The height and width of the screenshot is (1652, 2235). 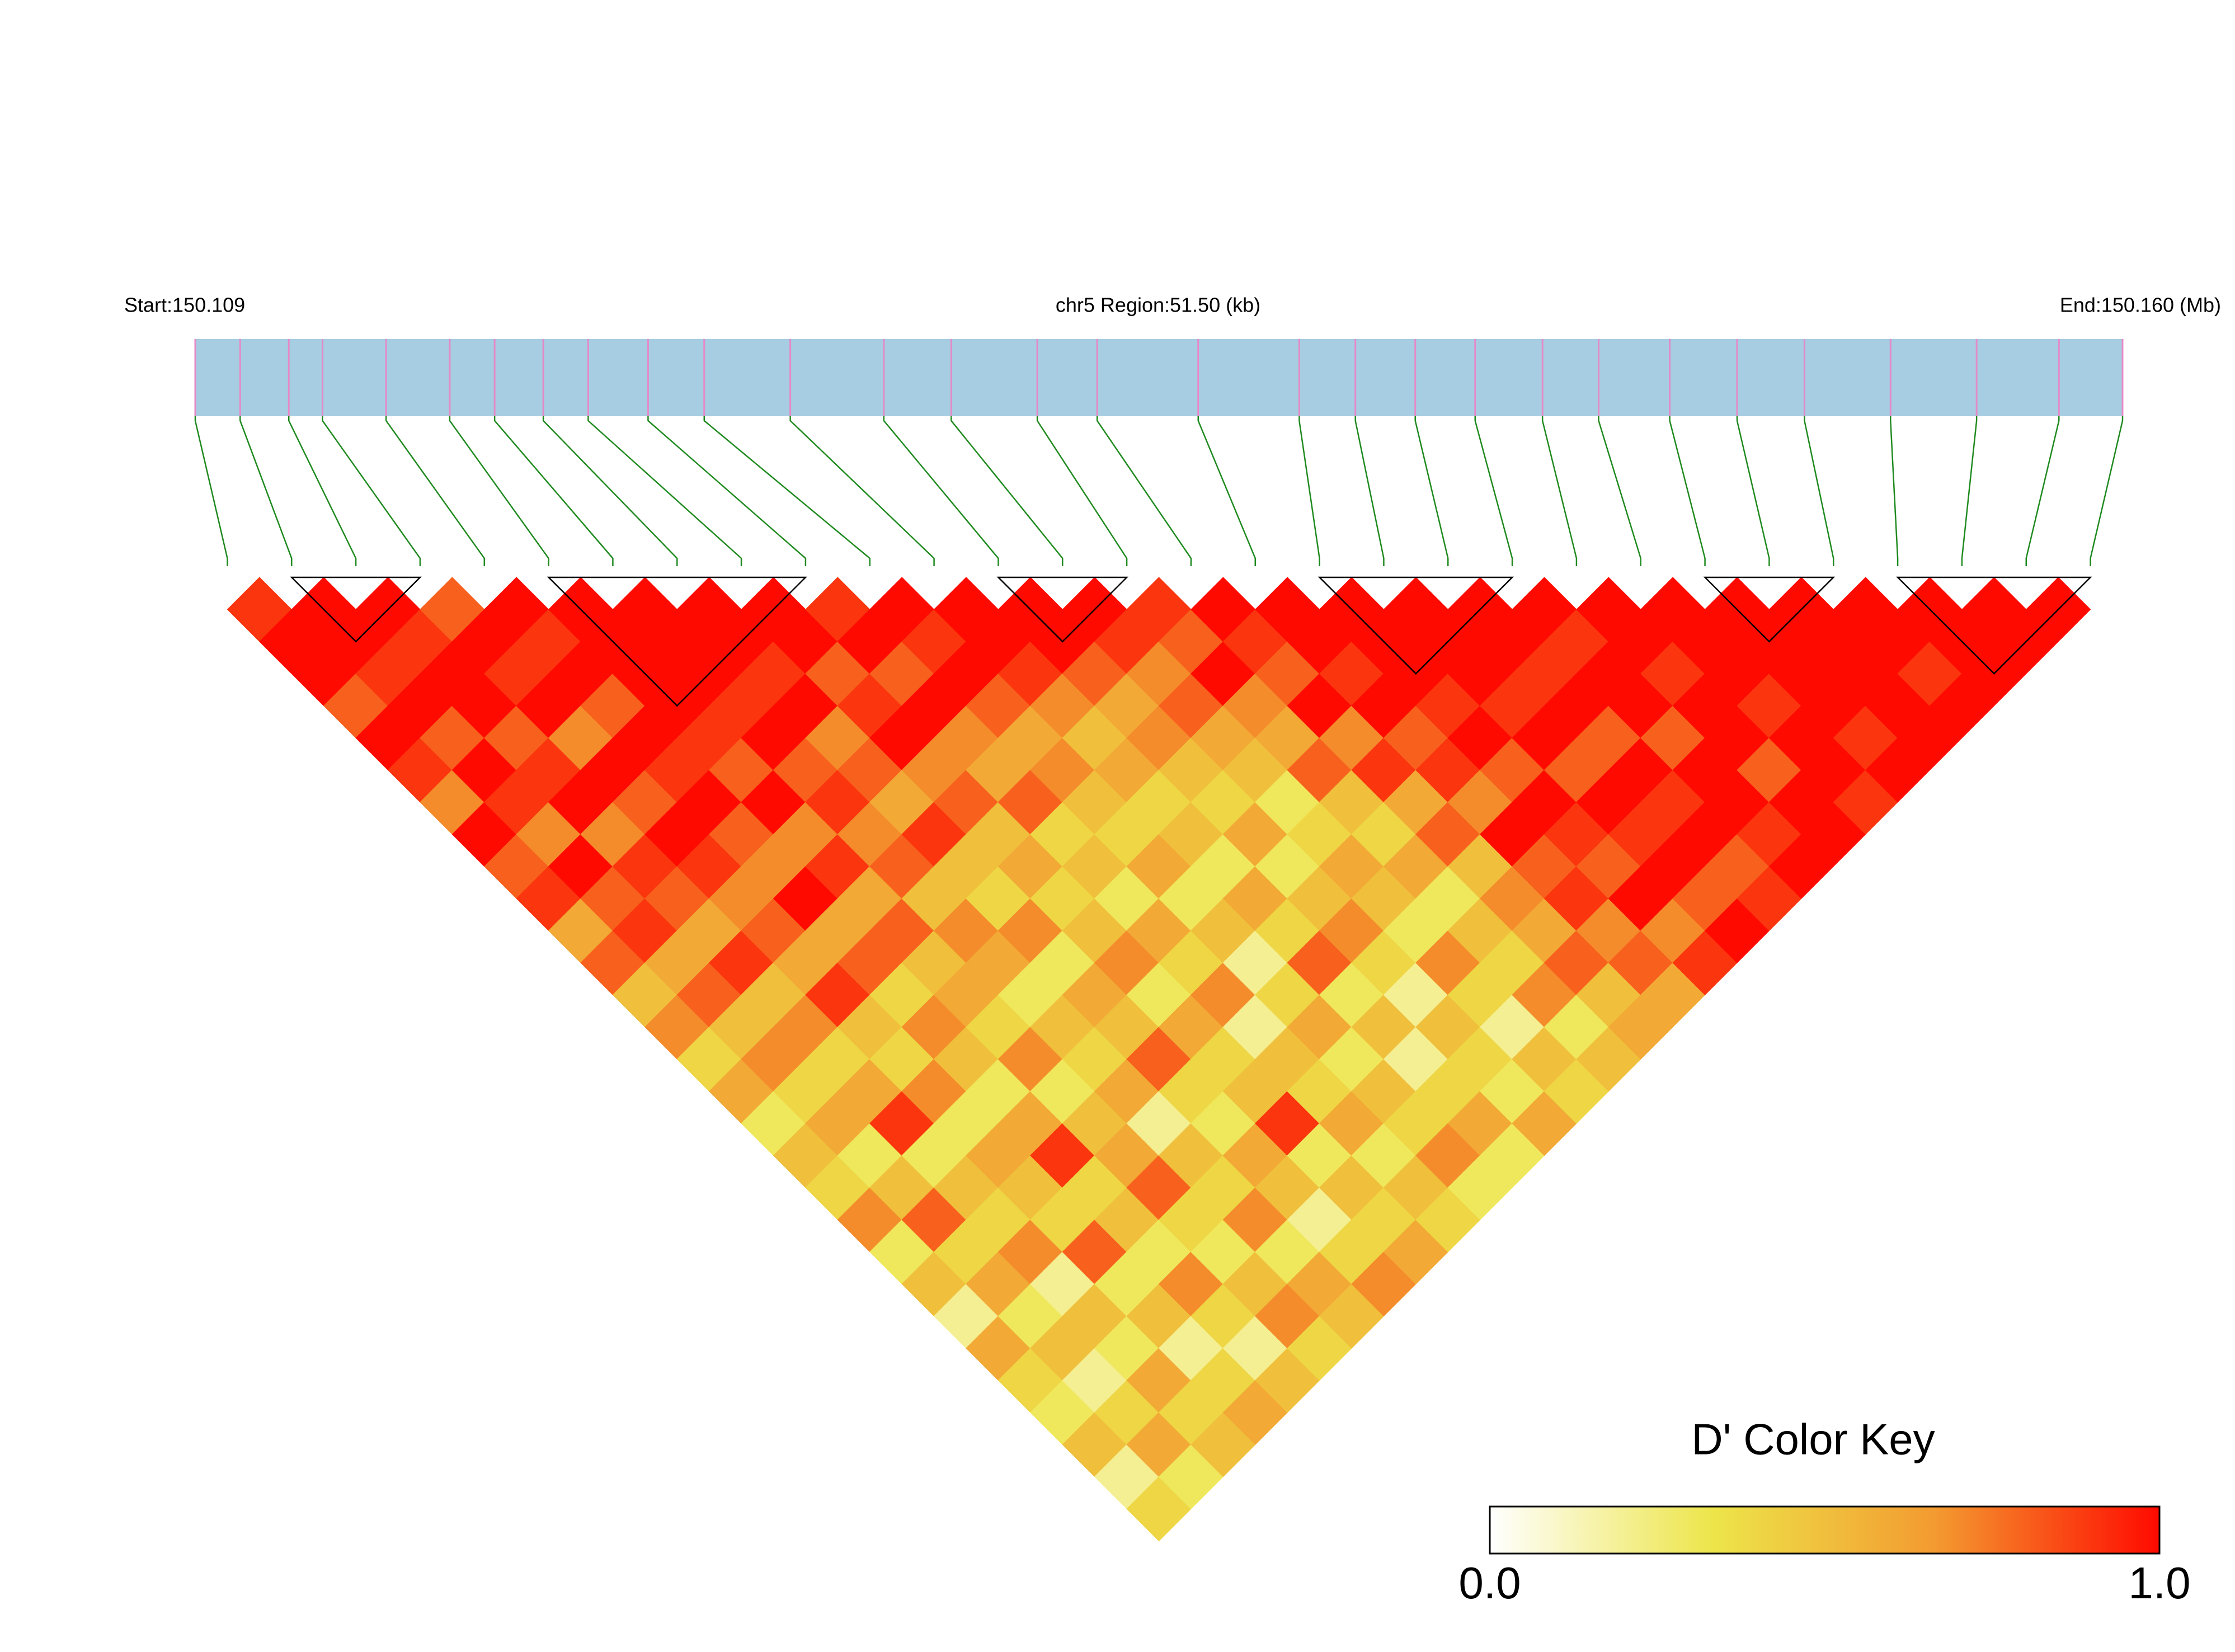 I want to click on start-label: Start:150.109, so click(x=184, y=306).